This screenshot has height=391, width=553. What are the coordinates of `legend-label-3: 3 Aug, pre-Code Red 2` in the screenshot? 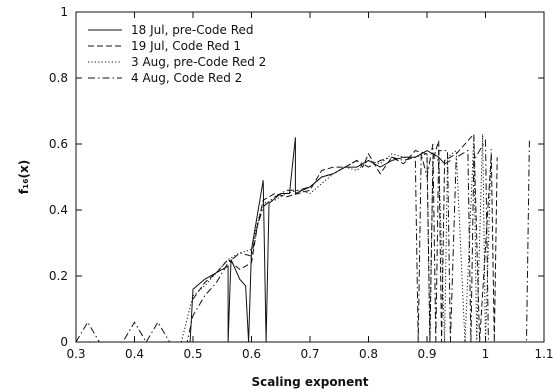 It's located at (198, 62).